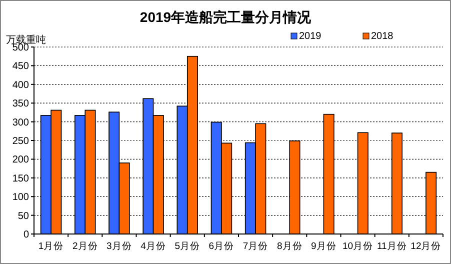  Describe the element at coordinates (187, 246) in the screenshot. I see `x-tick-label: 5月份` at that location.